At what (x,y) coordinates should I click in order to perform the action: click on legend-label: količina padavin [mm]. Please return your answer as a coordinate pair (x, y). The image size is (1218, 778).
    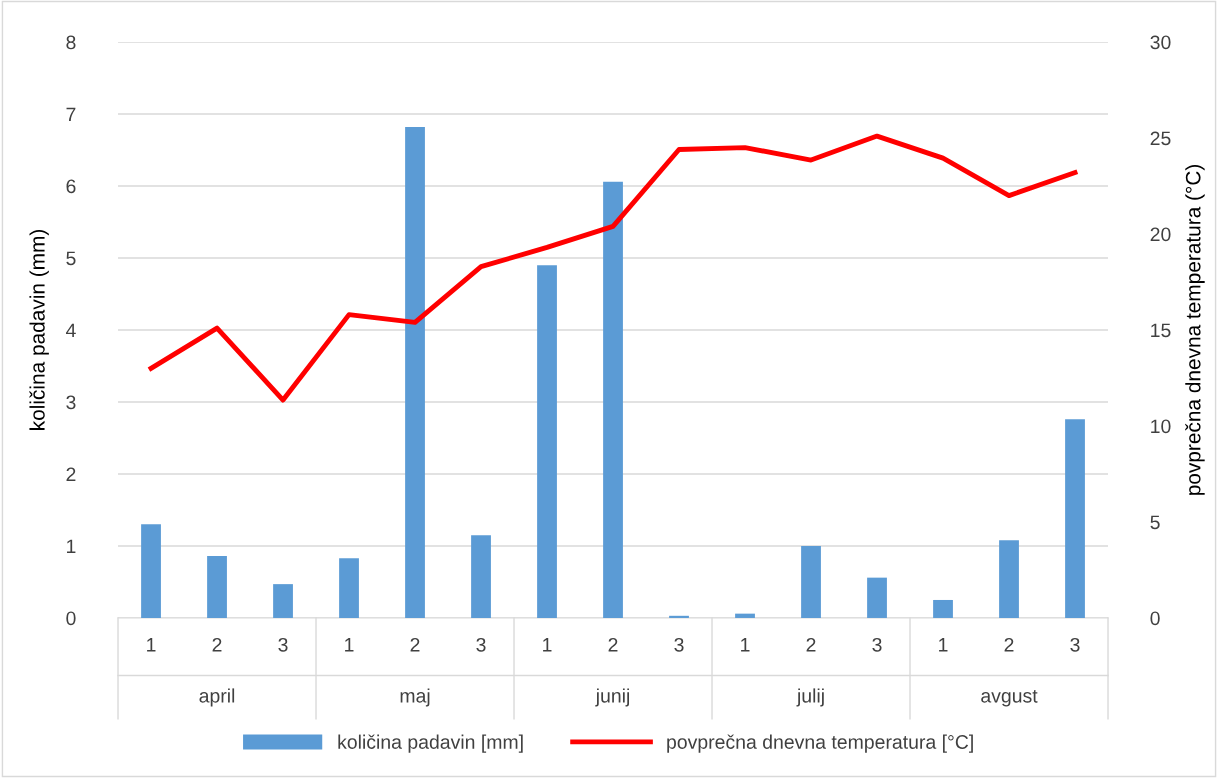
    Looking at the image, I should click on (430, 743).